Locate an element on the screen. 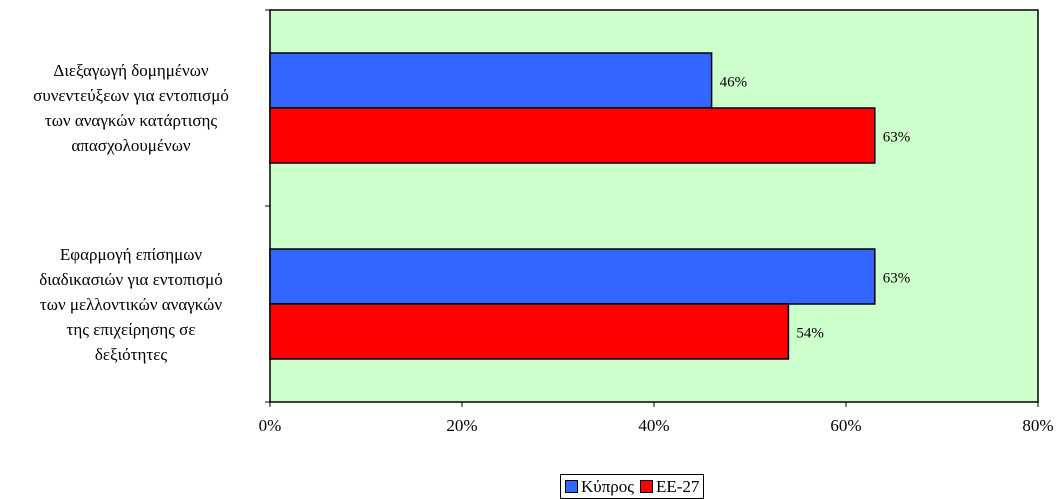  legend-label-eu27: ΕΕ-27 is located at coordinates (678, 486).